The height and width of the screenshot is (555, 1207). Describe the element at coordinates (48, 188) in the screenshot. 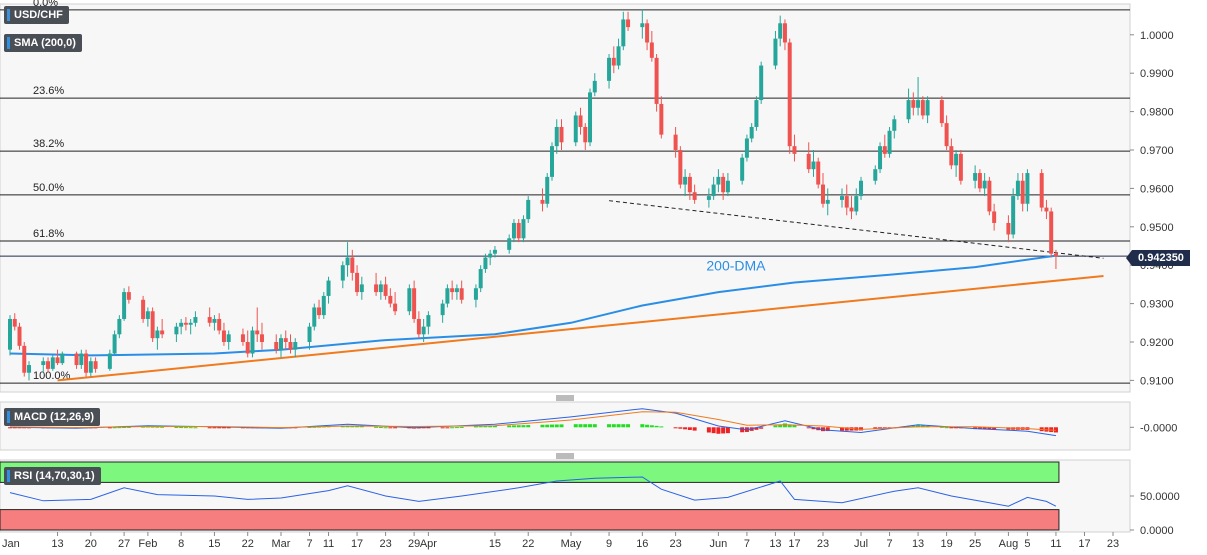

I see `fib-level-label: 50.0%` at that location.